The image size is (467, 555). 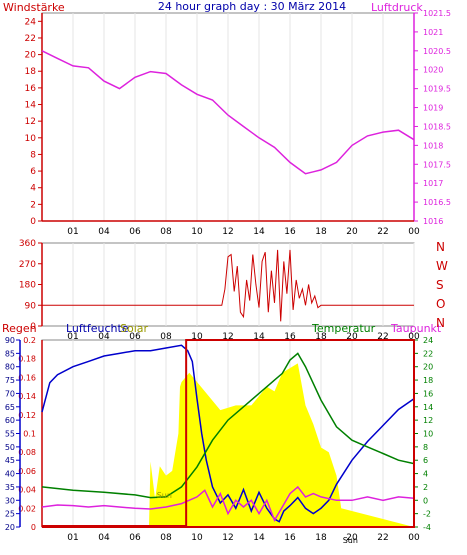 What do you see at coordinates (433, 32) in the screenshot?
I see `p1-right-tick-label: 1021` at bounding box center [433, 32].